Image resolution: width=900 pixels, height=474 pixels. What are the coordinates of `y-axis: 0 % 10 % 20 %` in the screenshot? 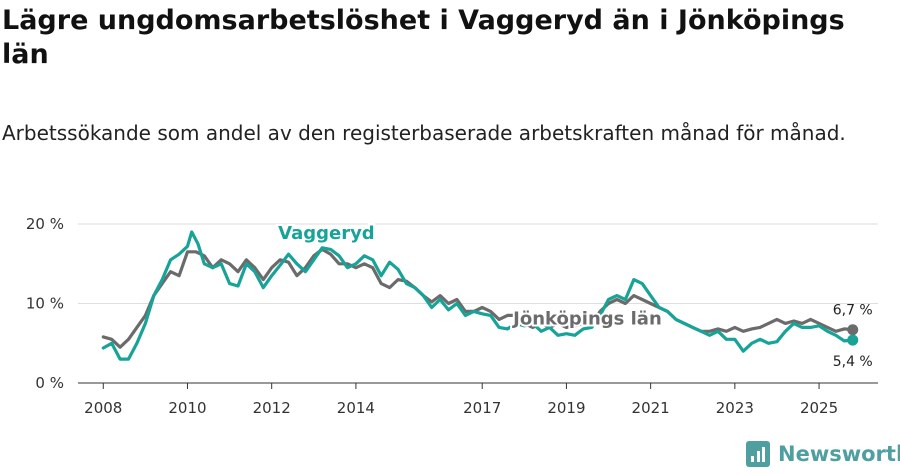 It's located at (45, 303).